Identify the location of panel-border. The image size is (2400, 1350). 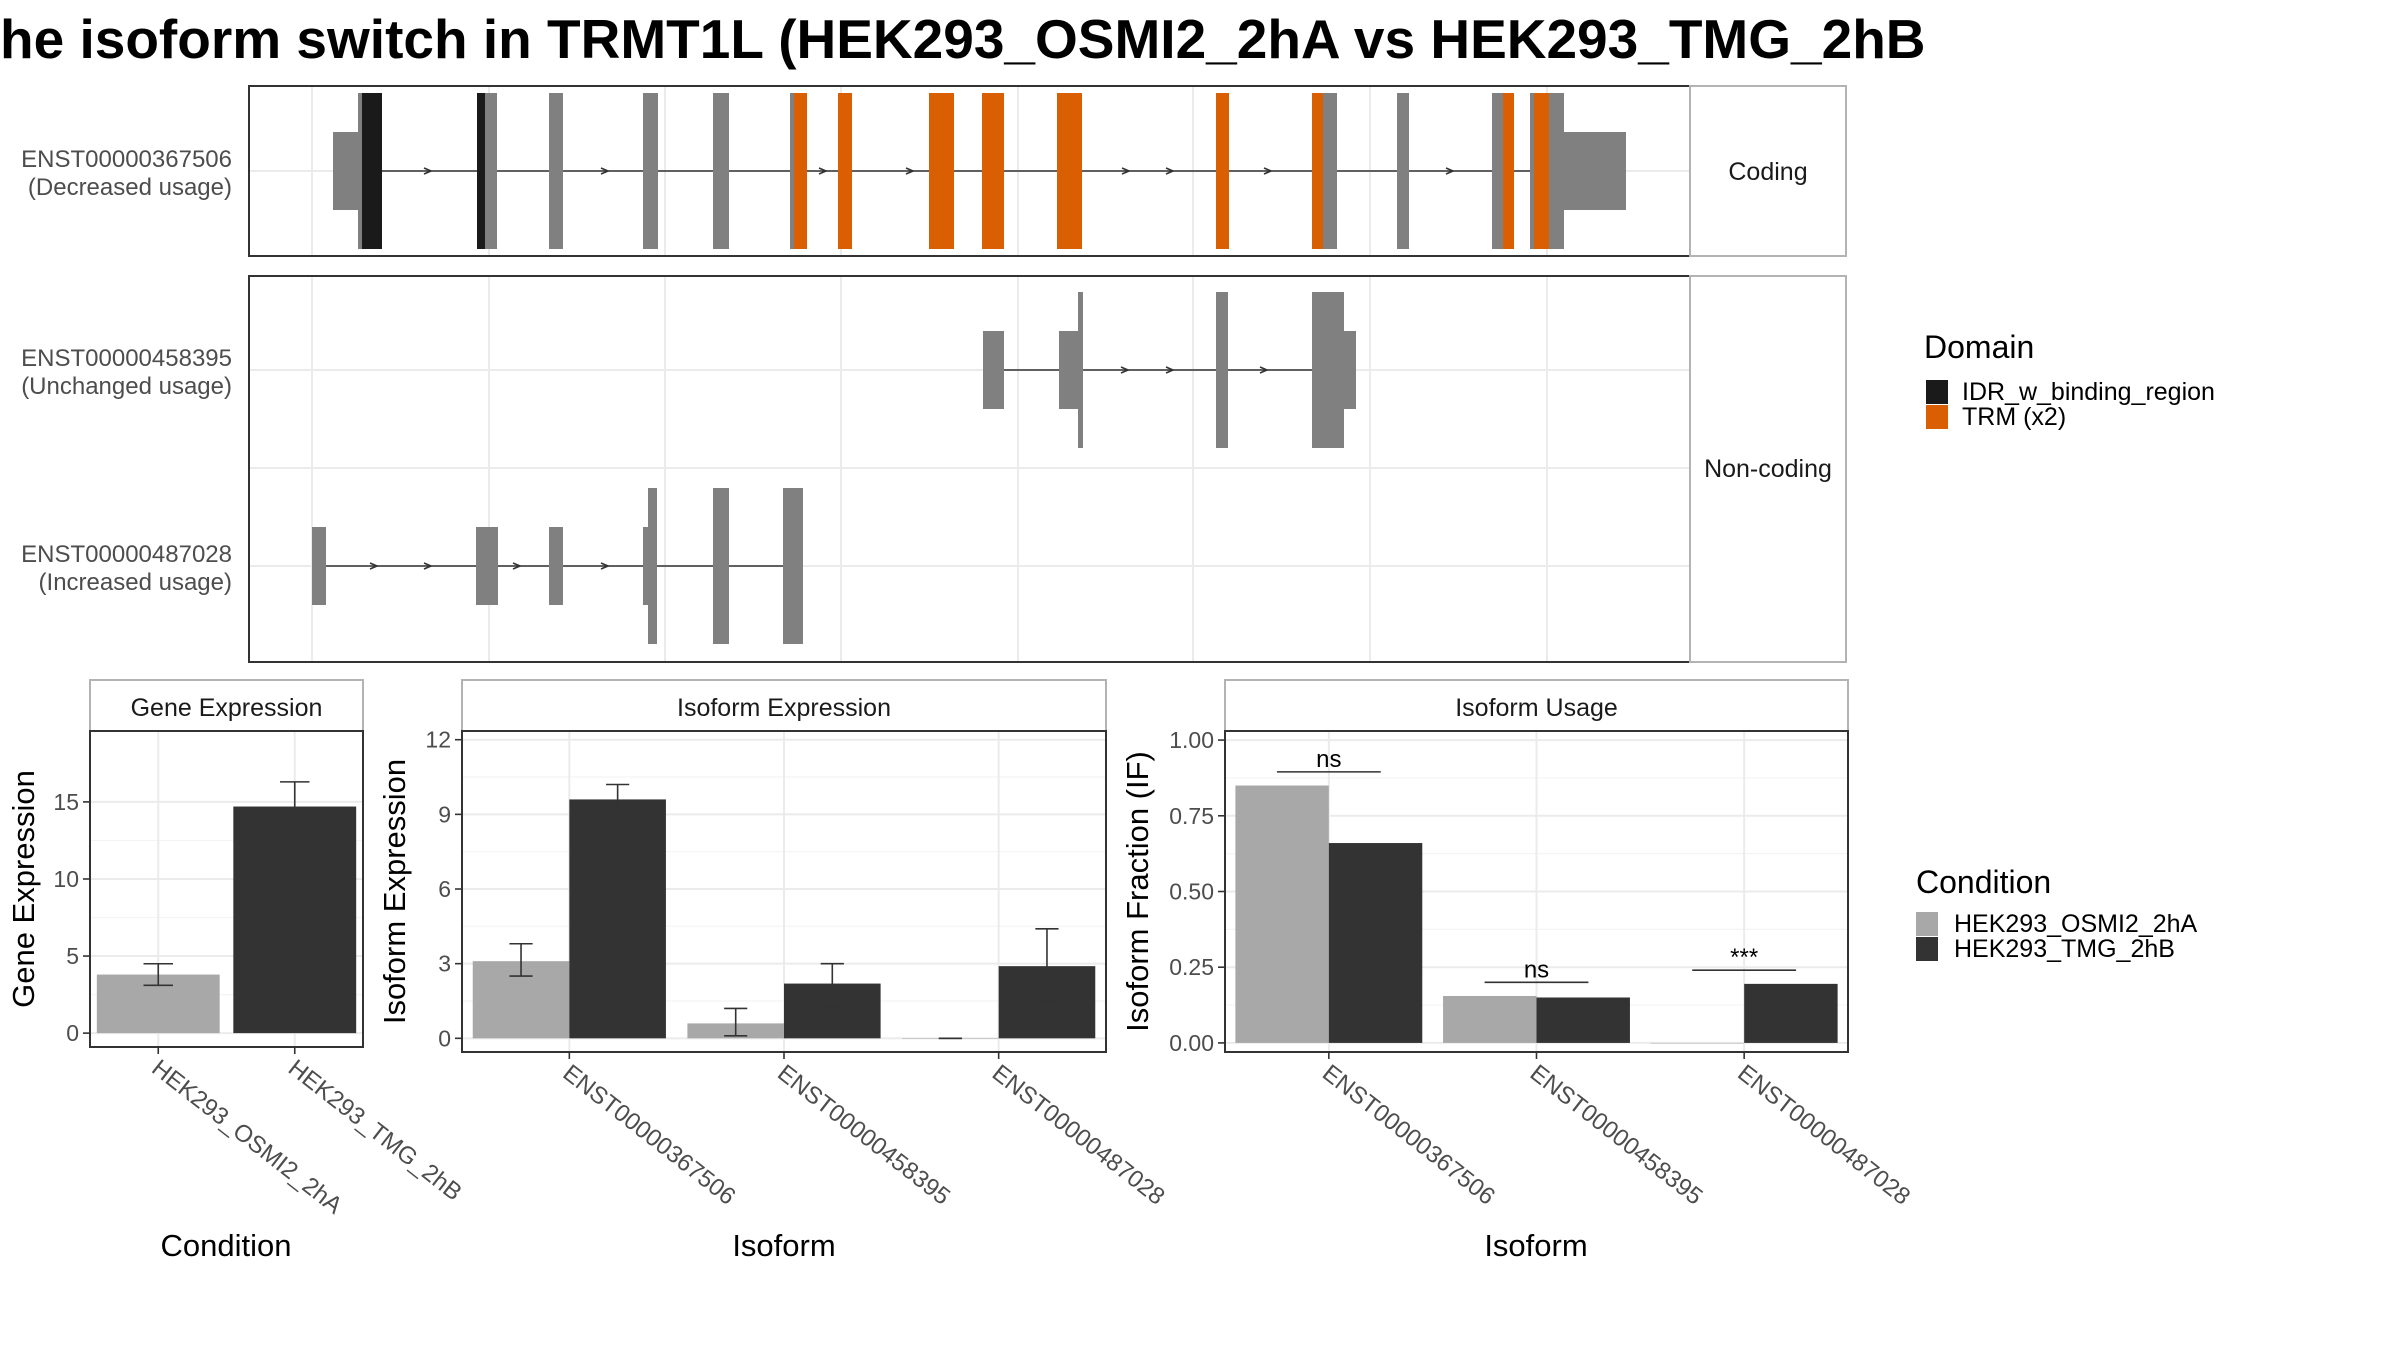
(226, 889).